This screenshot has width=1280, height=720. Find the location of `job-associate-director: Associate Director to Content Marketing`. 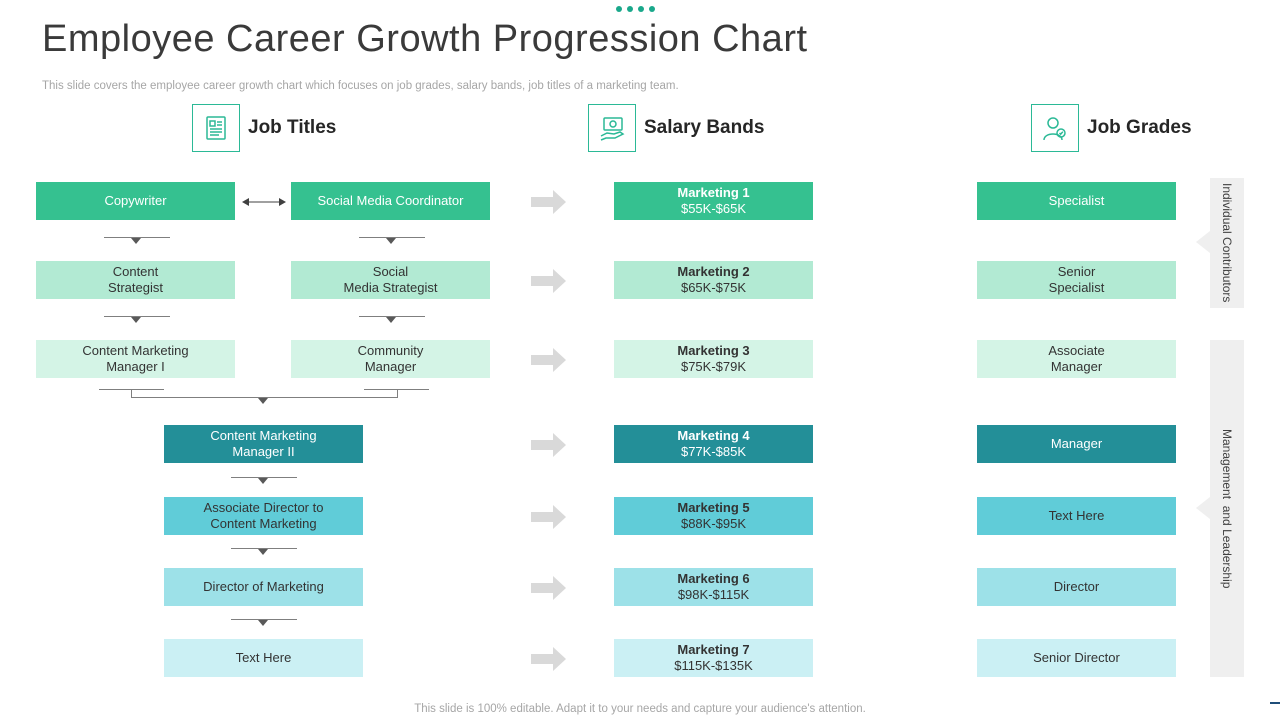

job-associate-director: Associate Director to Content Marketing is located at coordinates (263, 516).